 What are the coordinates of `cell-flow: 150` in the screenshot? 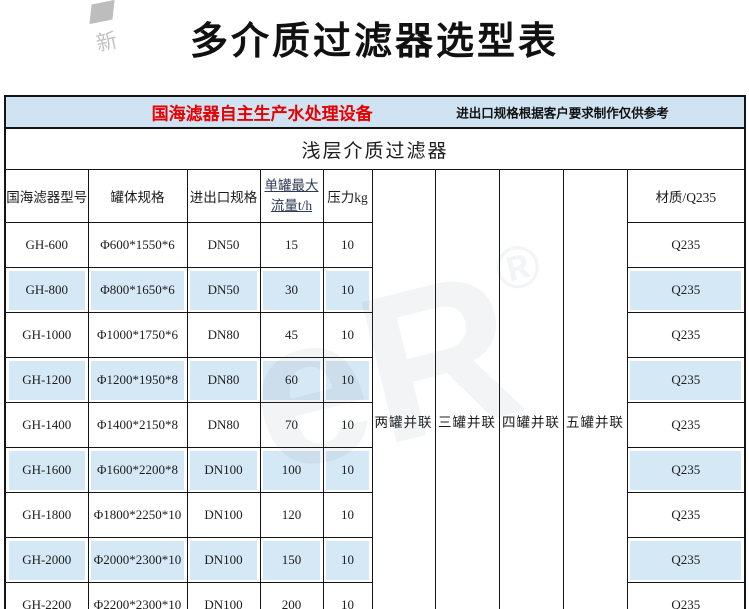 It's located at (291, 560).